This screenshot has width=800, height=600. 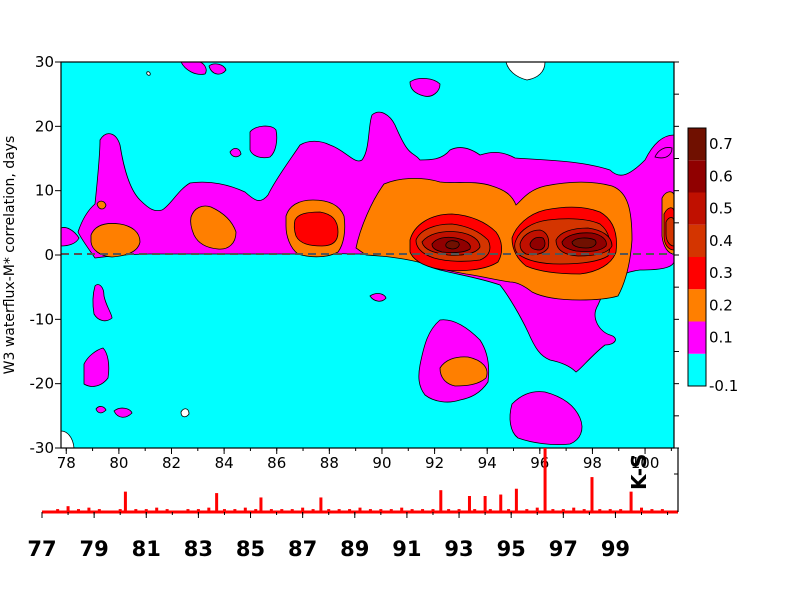 I want to click on band-left-edge, so click(x=70, y=237).